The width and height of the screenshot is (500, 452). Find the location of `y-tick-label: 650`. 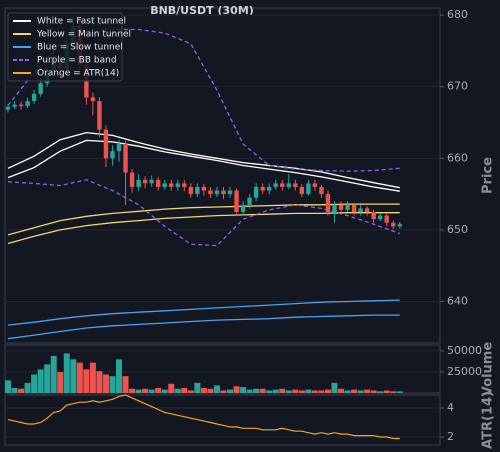

y-tick-label: 650 is located at coordinates (457, 229).